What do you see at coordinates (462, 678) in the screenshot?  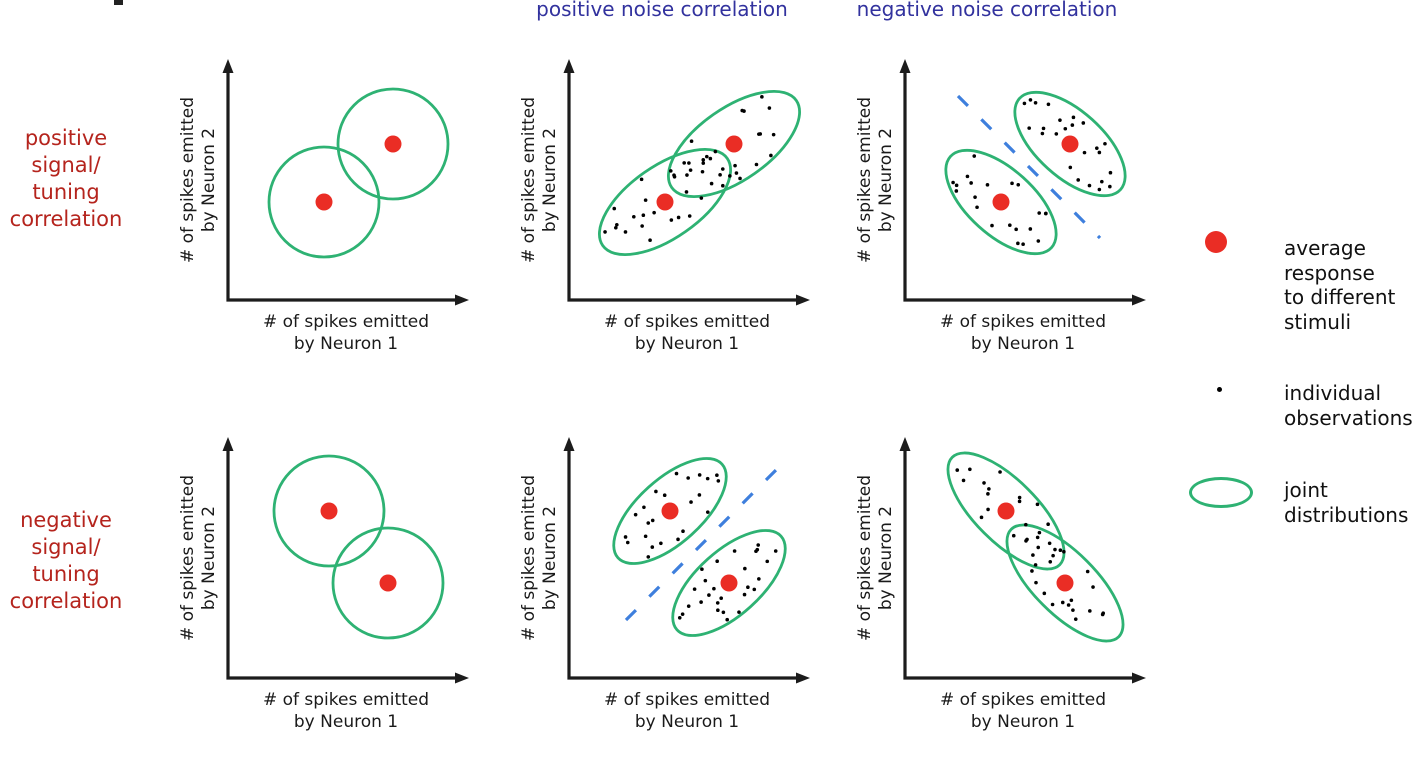 I see `x-axis-arrowhead` at bounding box center [462, 678].